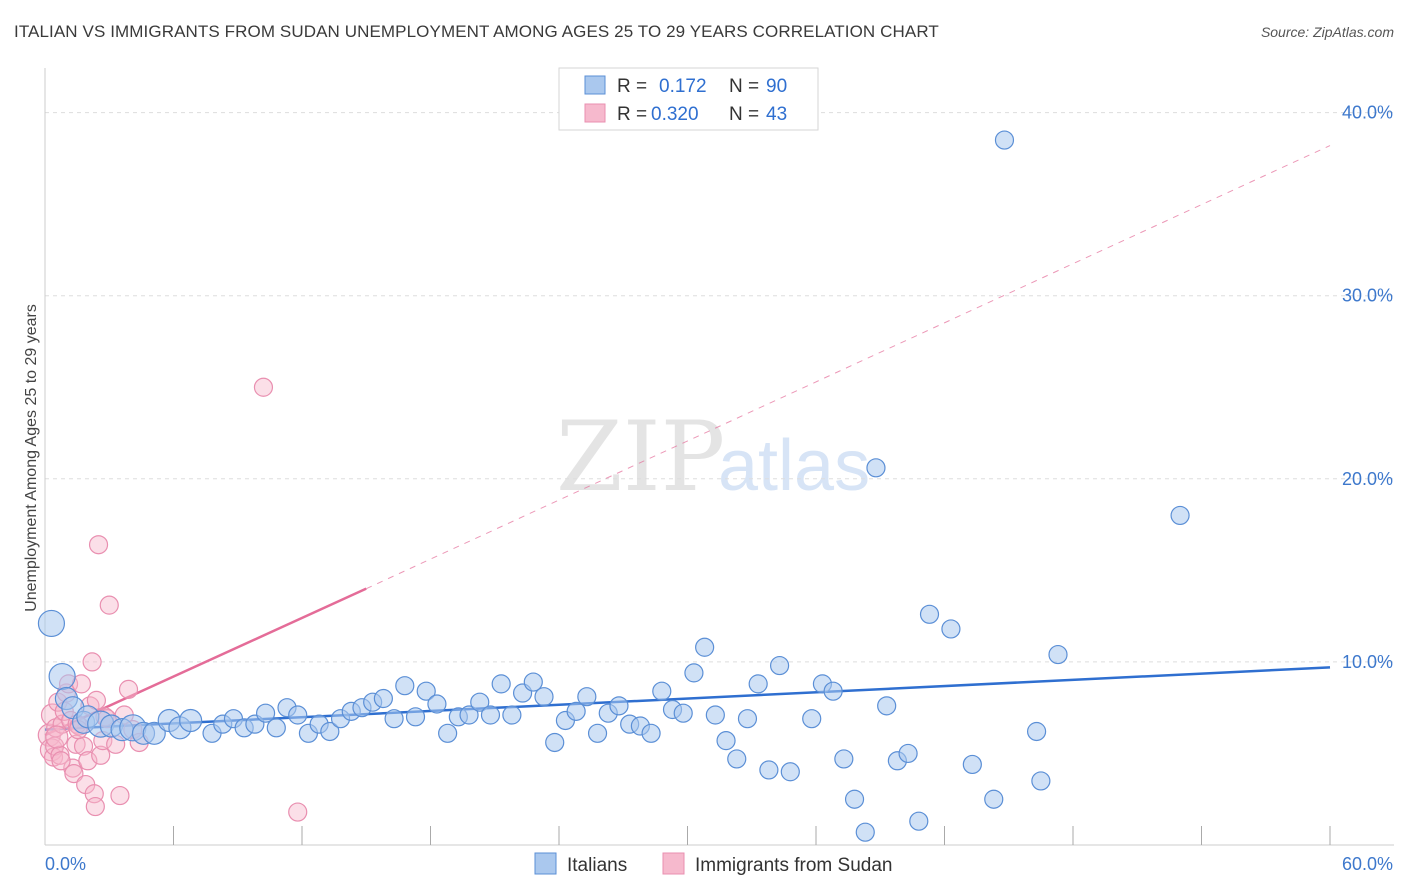 The image size is (1406, 892). I want to click on watermark-atlas: atlas, so click(794, 466).